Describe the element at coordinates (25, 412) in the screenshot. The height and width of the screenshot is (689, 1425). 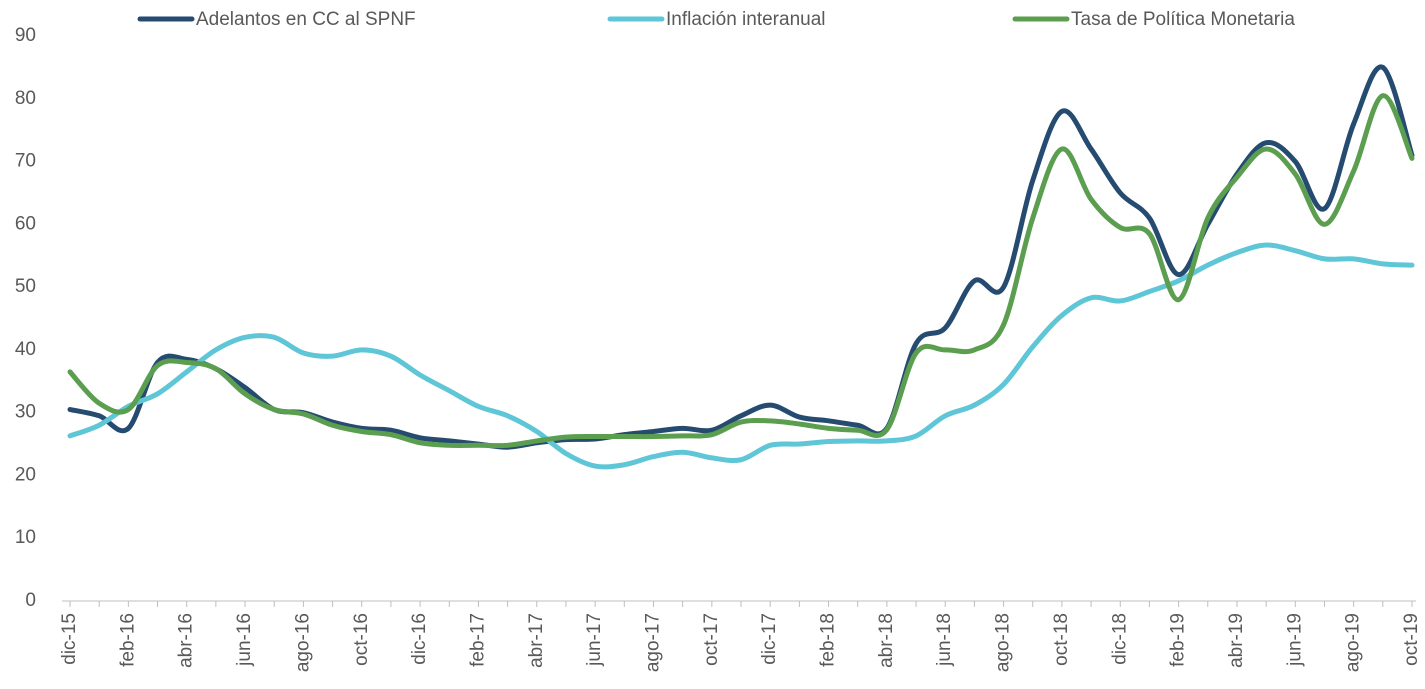
I see `y-tick-label: 30` at that location.